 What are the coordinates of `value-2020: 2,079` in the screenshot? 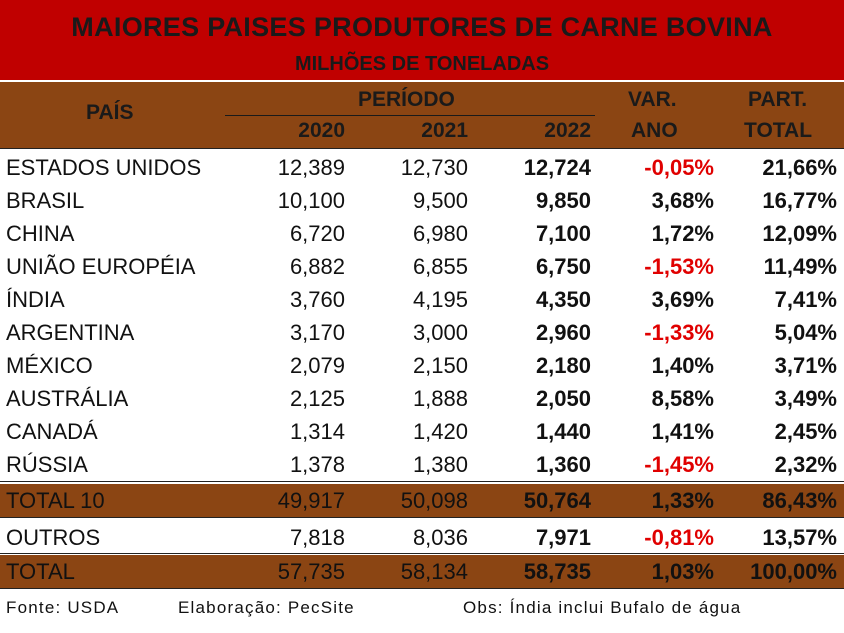 It's located at (317, 365).